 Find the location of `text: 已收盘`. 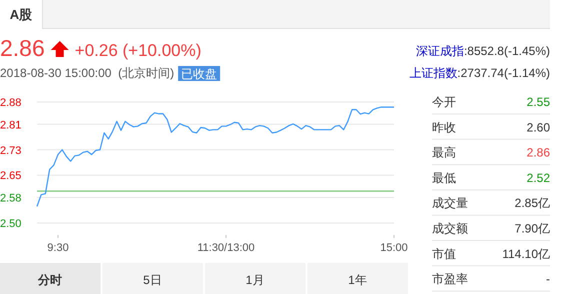

text: 已收盘 is located at coordinates (199, 74).